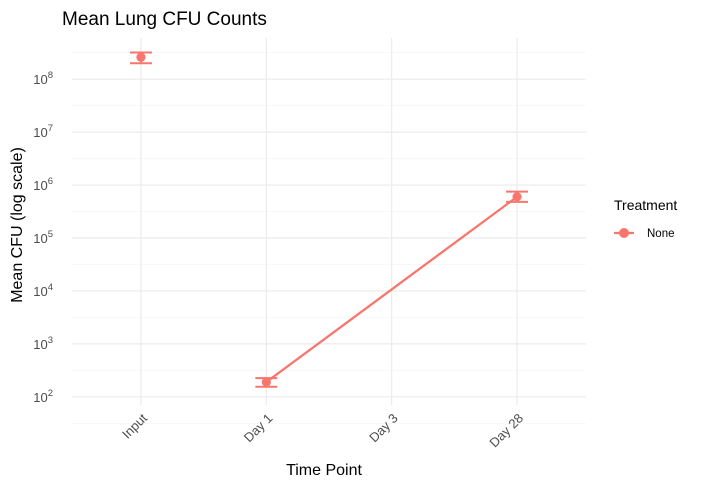  I want to click on legend: Treatment None, so click(645, 218).